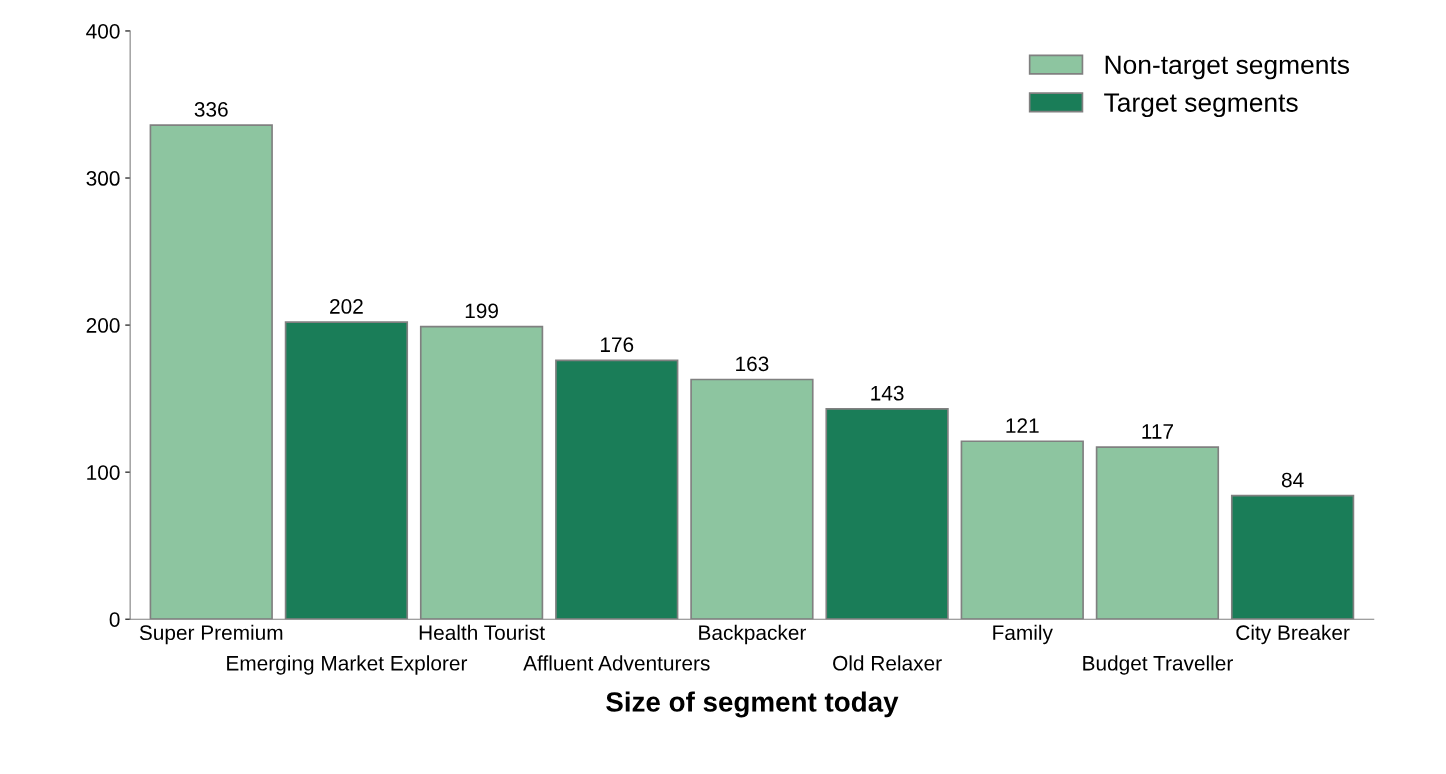 The height and width of the screenshot is (774, 1446). What do you see at coordinates (347, 665) in the screenshot?
I see `x-tick-label: Emerging Market Explorer` at bounding box center [347, 665].